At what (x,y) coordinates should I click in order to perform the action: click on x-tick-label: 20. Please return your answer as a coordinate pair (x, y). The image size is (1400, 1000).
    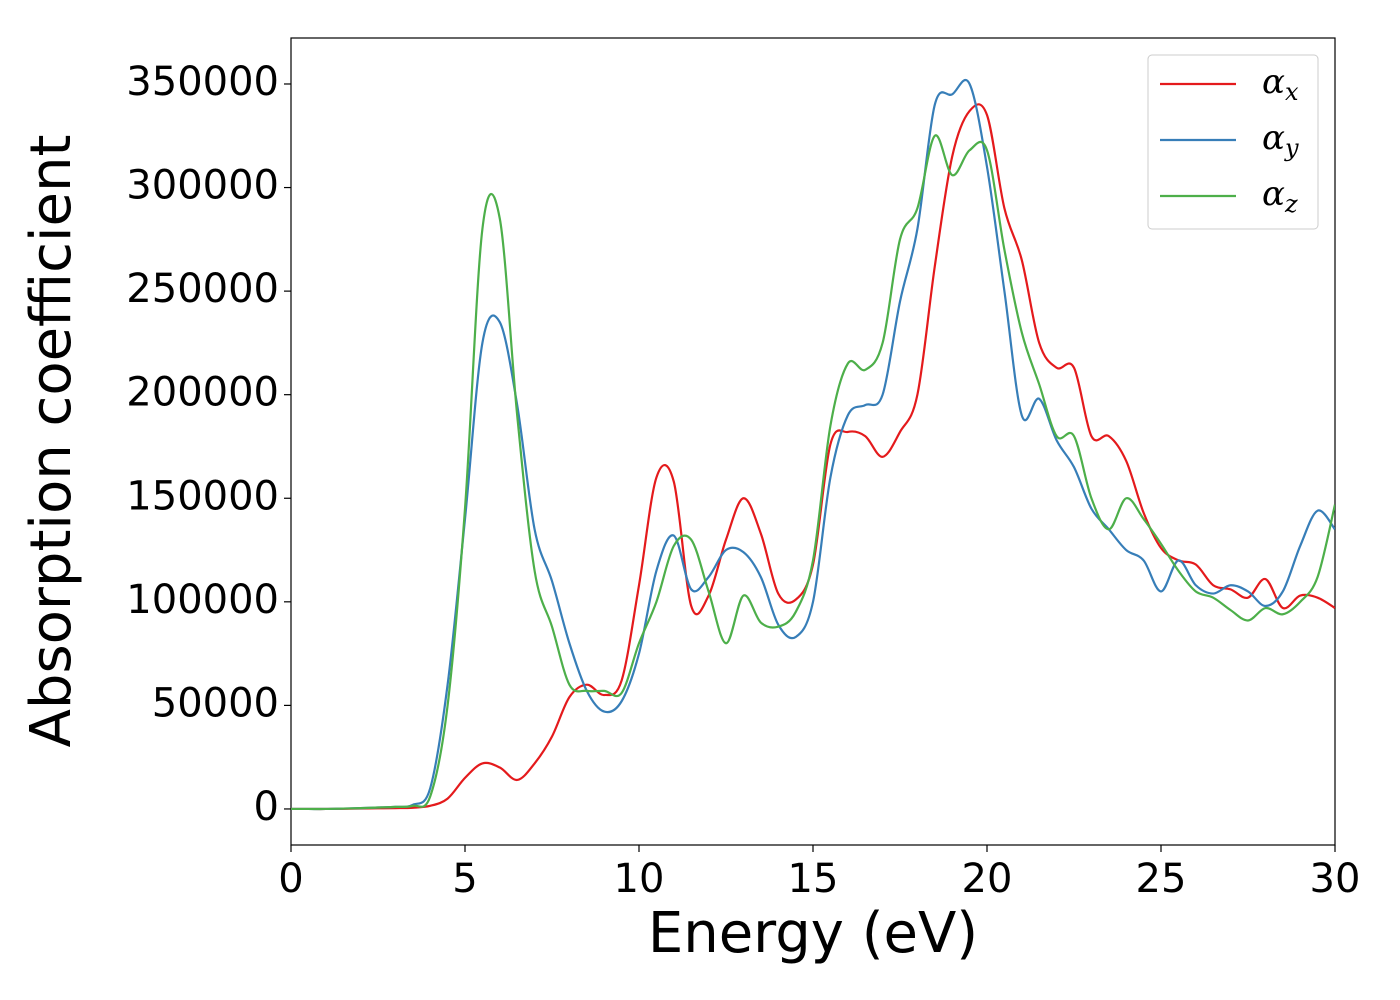
    Looking at the image, I should click on (987, 879).